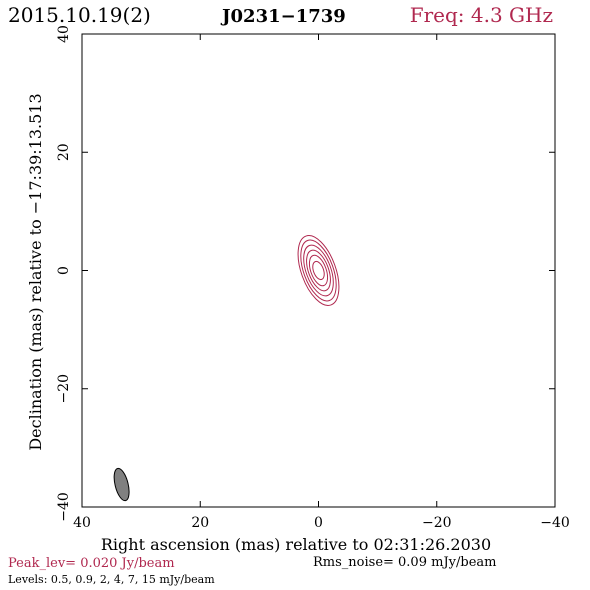  I want to click on contour-level, so click(318, 270).